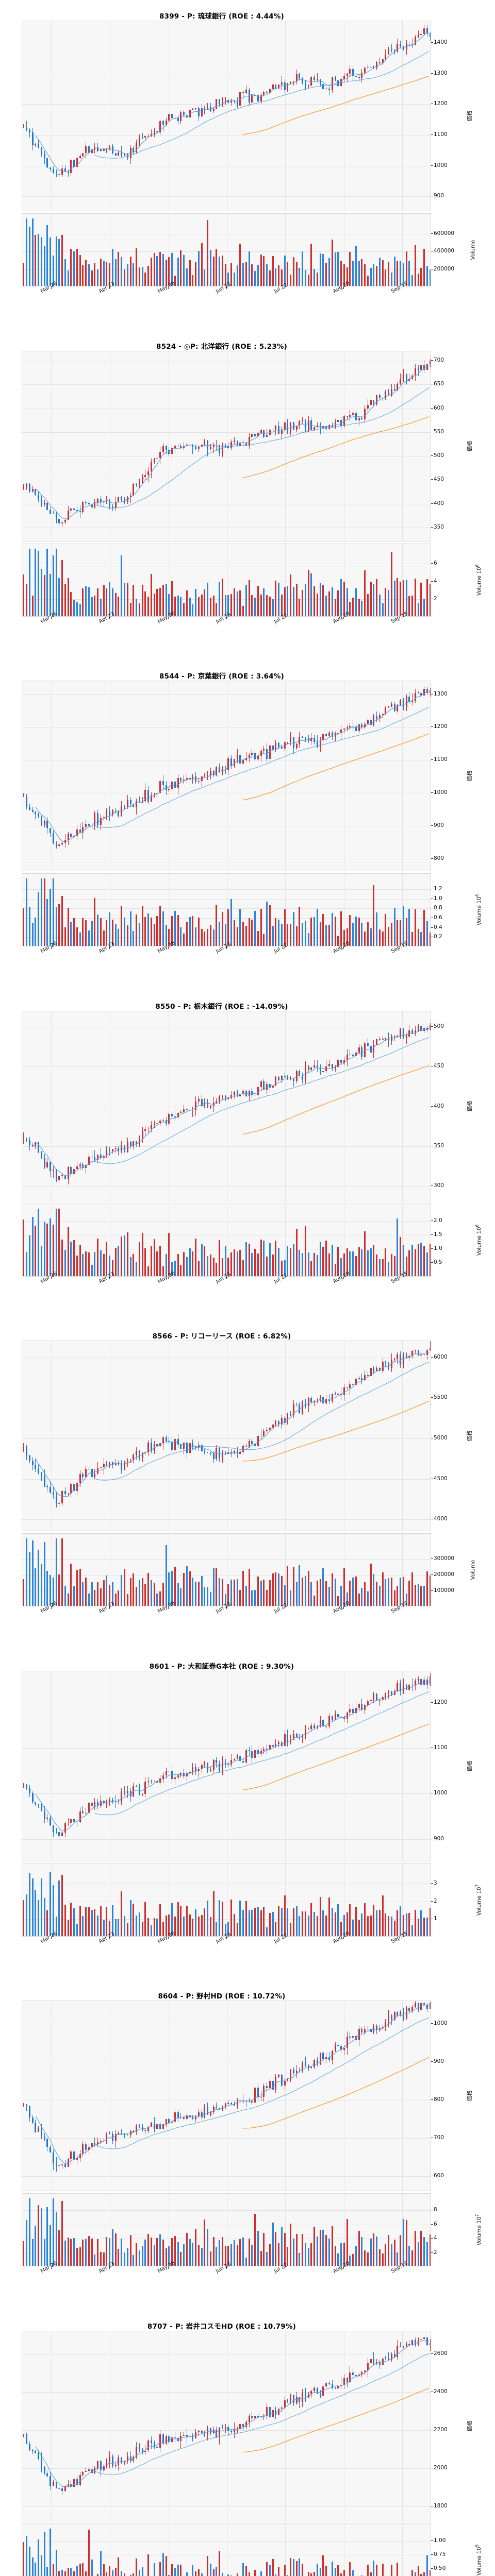 The image size is (495, 2576). I want to click on gridline-vertical, so click(402, 580).